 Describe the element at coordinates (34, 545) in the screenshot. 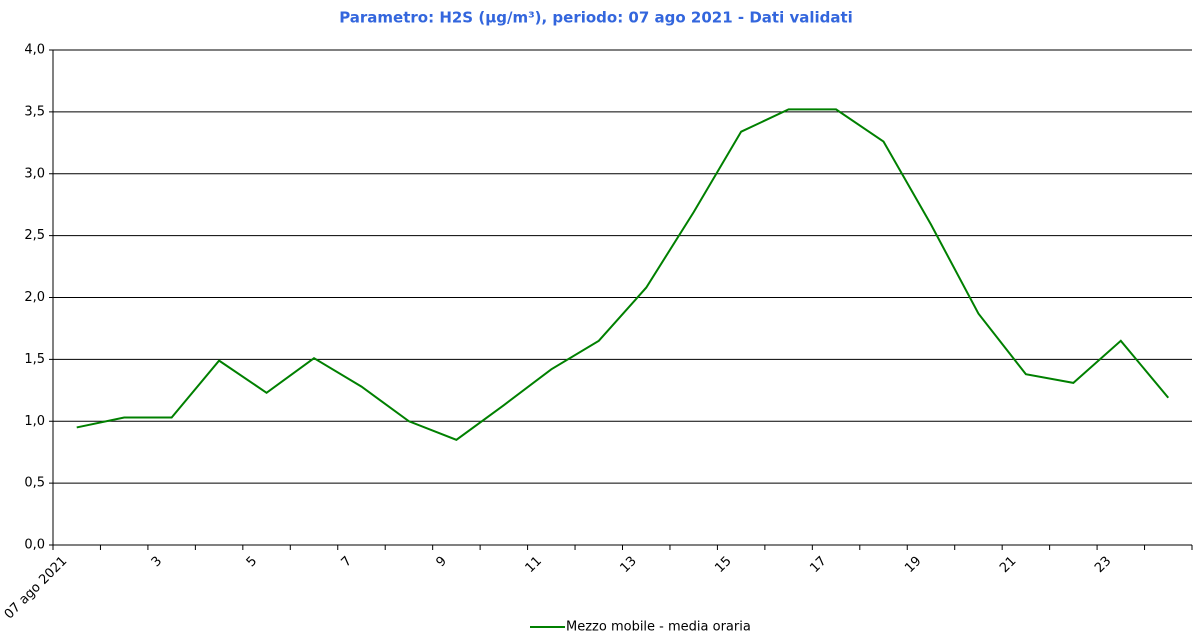

I see `y-tick-label: 0,0` at that location.